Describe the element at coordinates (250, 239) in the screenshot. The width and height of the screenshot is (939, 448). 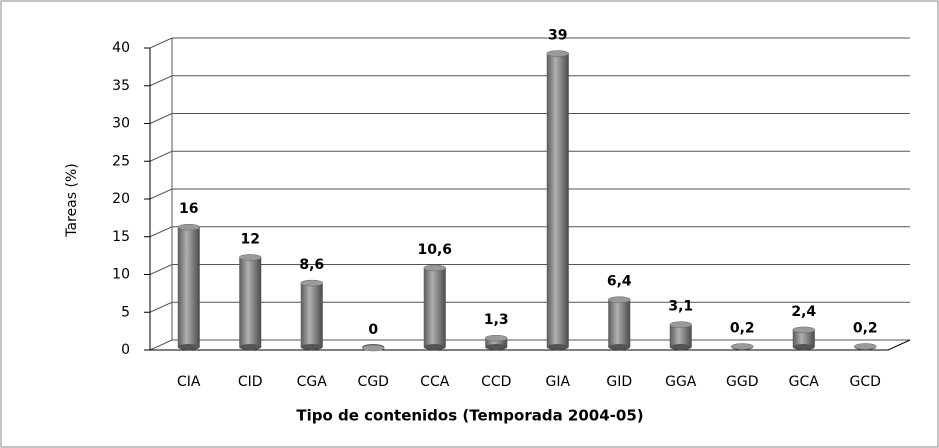
I see `value-label: 12` at that location.